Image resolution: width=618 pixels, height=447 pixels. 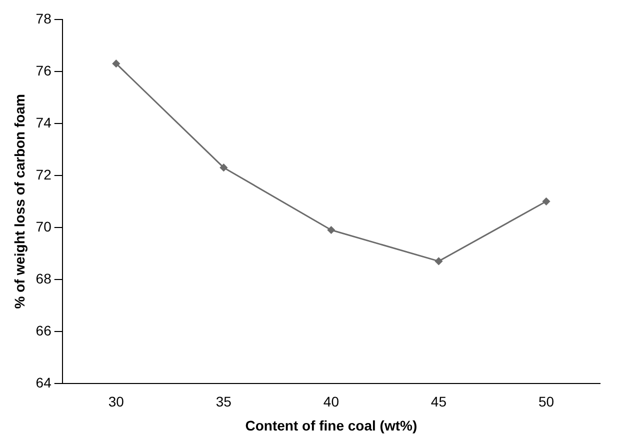 I want to click on y-tick-label: 78, so click(x=44, y=18).